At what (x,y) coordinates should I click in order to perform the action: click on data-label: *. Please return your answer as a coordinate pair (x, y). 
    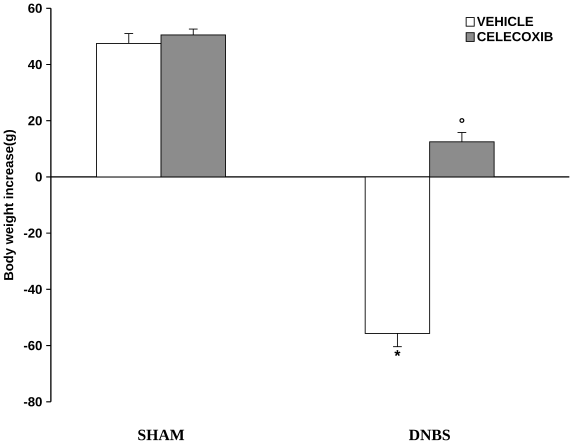
    Looking at the image, I should click on (397, 353).